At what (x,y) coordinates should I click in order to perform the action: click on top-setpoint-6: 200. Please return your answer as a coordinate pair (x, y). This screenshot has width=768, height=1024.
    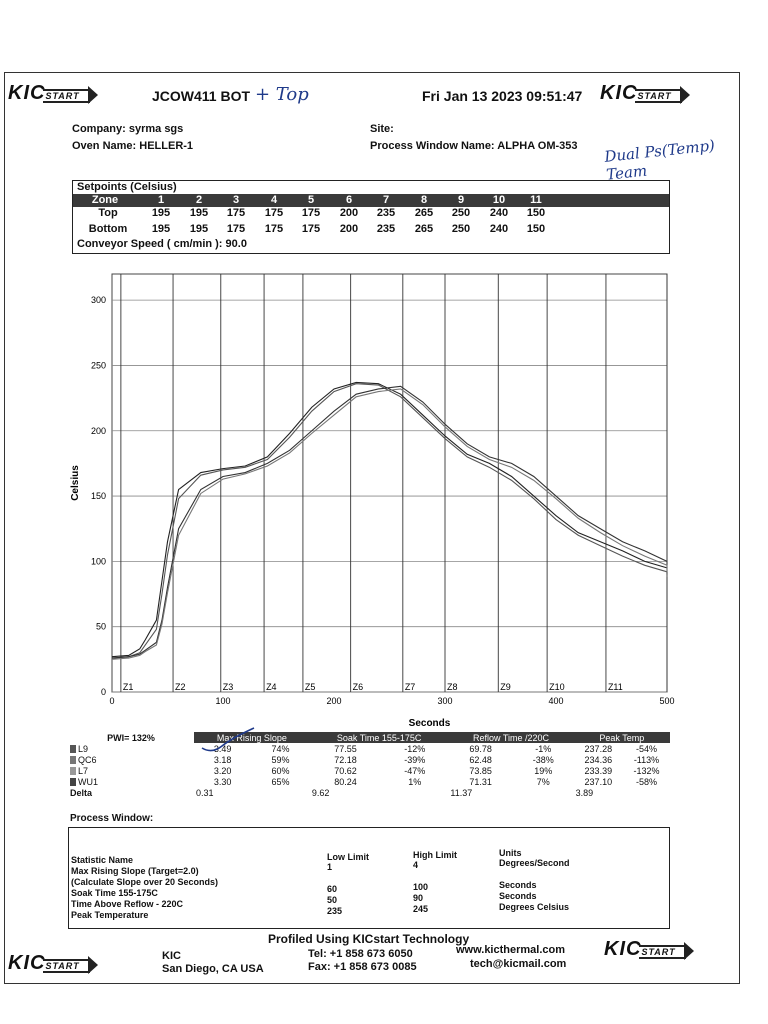
    Looking at the image, I should click on (349, 213).